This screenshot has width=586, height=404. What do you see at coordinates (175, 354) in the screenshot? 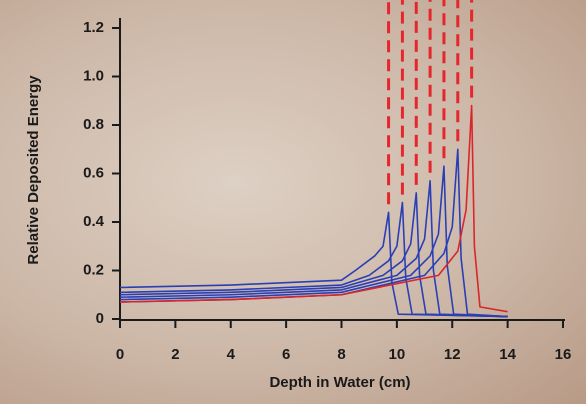
I see `x-tick-label: 2` at bounding box center [175, 354].